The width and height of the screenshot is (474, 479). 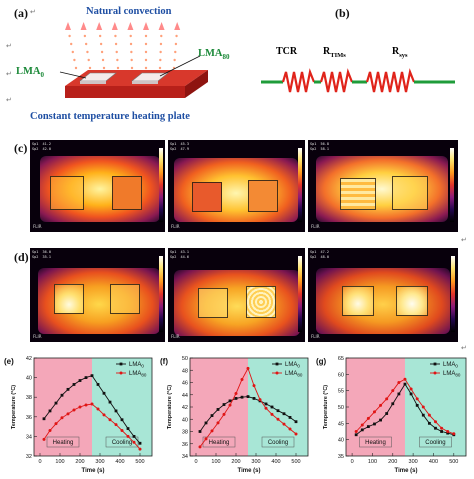 I want to click on natural-convection-title: Natural convection, so click(x=129, y=11).